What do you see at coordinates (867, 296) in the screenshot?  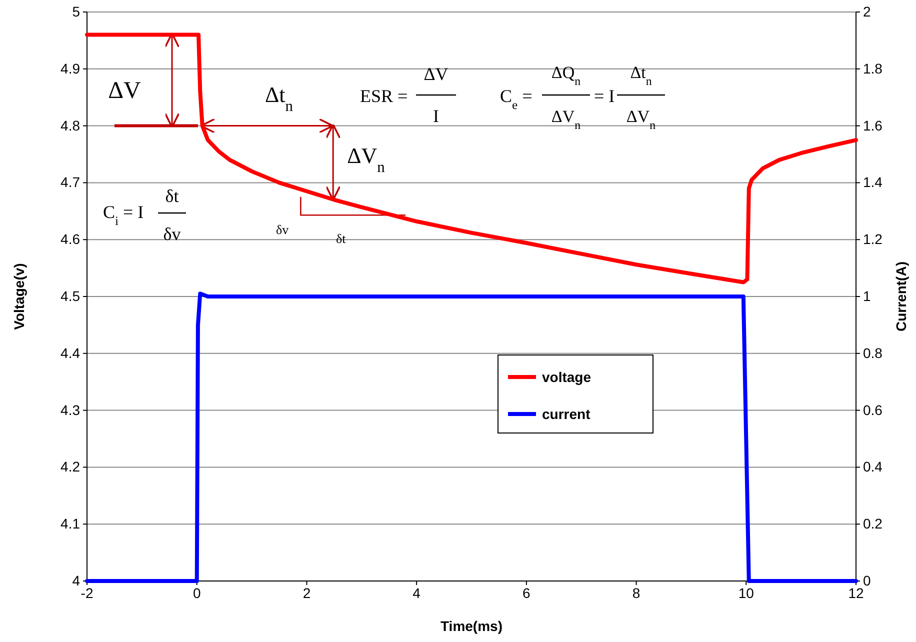 I see `y2-tick-label: 1` at bounding box center [867, 296].